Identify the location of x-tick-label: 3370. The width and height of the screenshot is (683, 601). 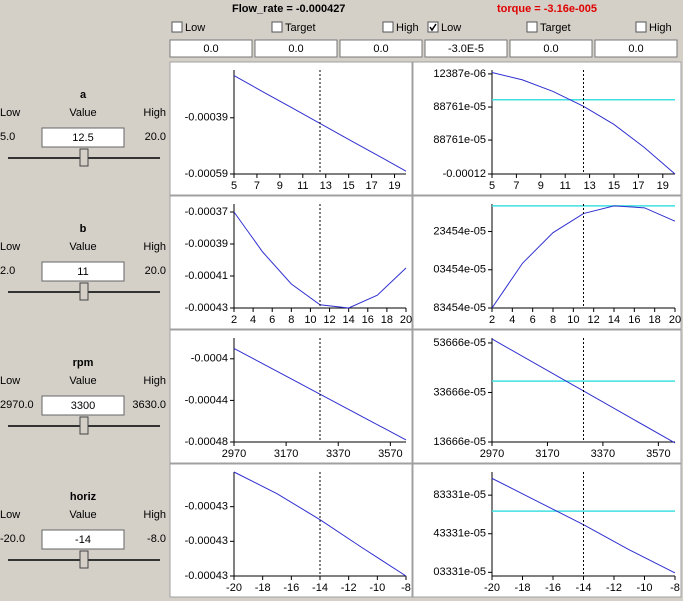
(603, 454).